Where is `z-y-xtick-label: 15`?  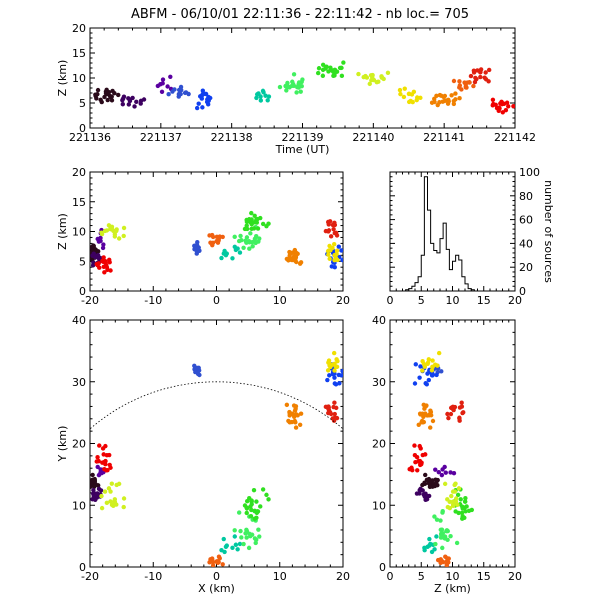 z-y-xtick-label: 15 is located at coordinates (484, 576).